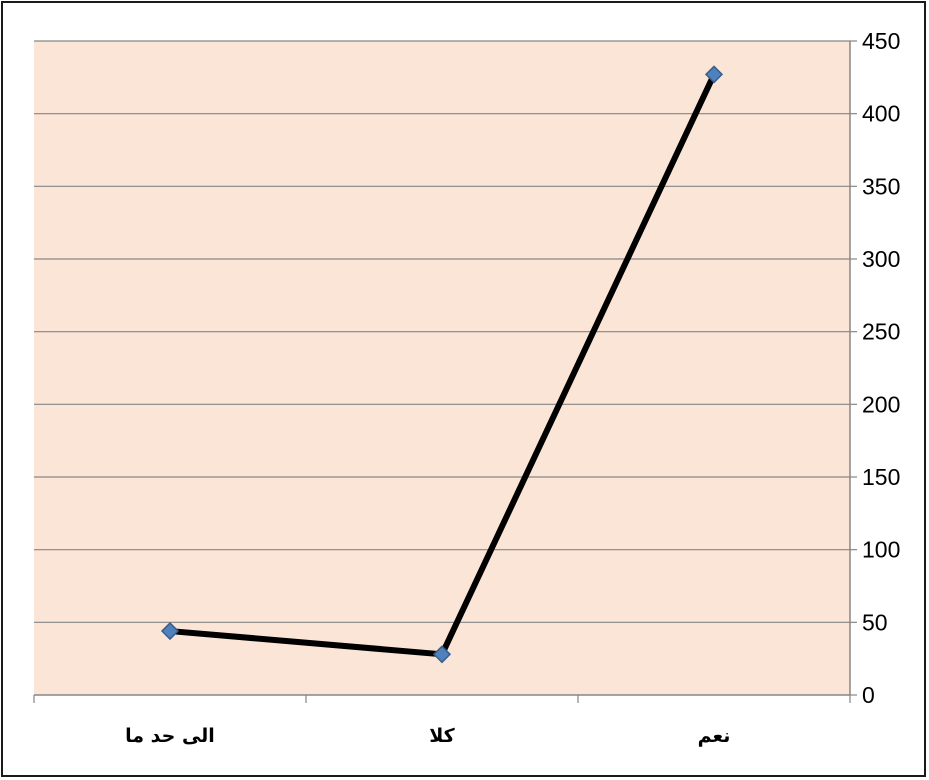 The image size is (929, 780). I want to click on y-tick-label-400: 400, so click(881, 114).